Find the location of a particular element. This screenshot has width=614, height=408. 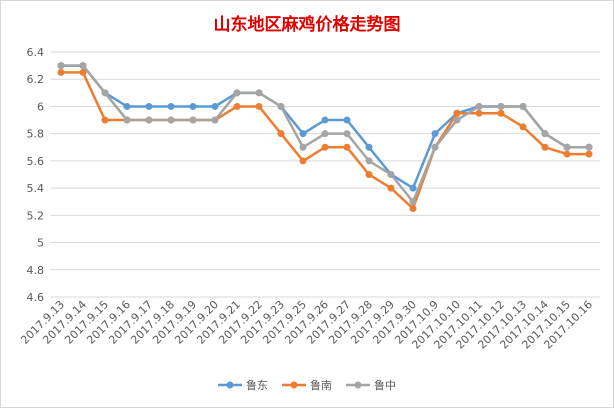

legend-label: 鲁南 is located at coordinates (321, 385).